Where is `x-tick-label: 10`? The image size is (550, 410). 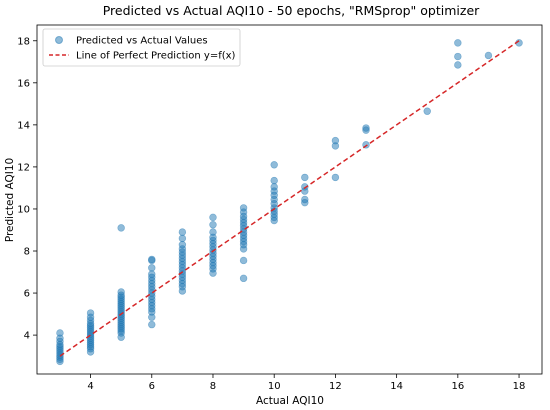
x-tick-label: 10 is located at coordinates (274, 386).